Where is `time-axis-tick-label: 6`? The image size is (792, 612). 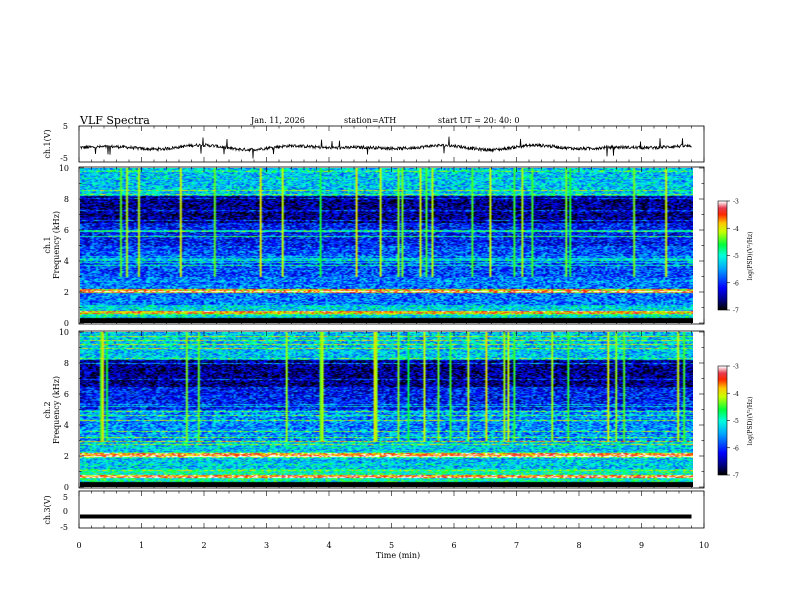
time-axis-tick-label: 6 is located at coordinates (453, 545).